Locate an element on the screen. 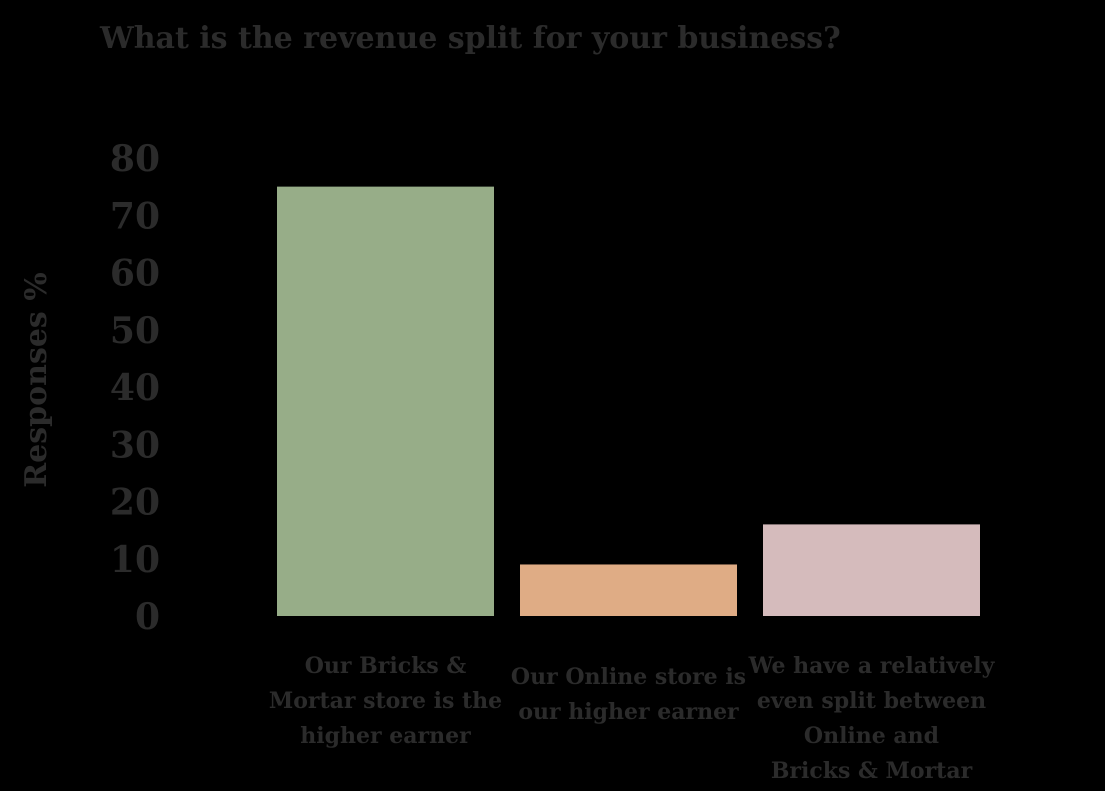  x-category-label: our higher earner is located at coordinates (628, 712).